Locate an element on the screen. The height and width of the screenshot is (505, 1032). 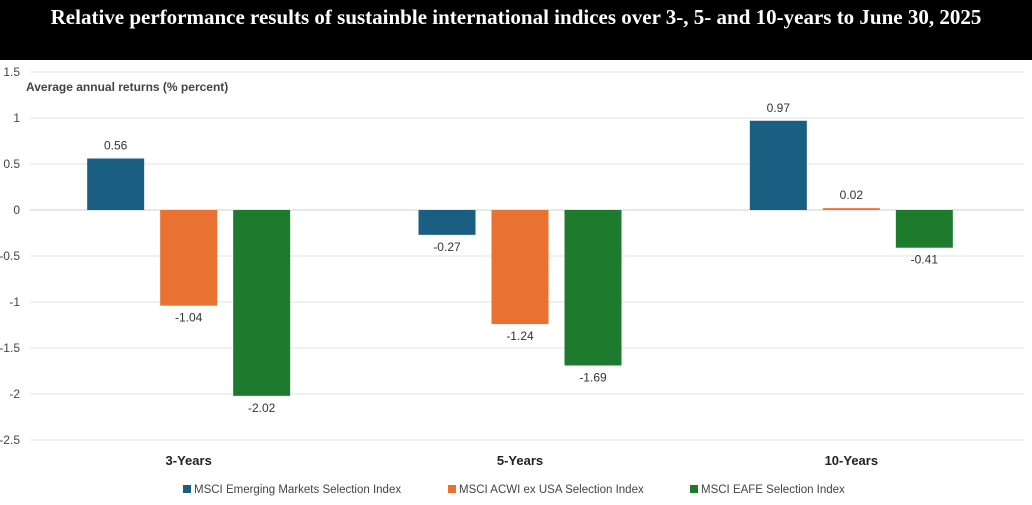
y-tick-label: 0 is located at coordinates (16, 210).